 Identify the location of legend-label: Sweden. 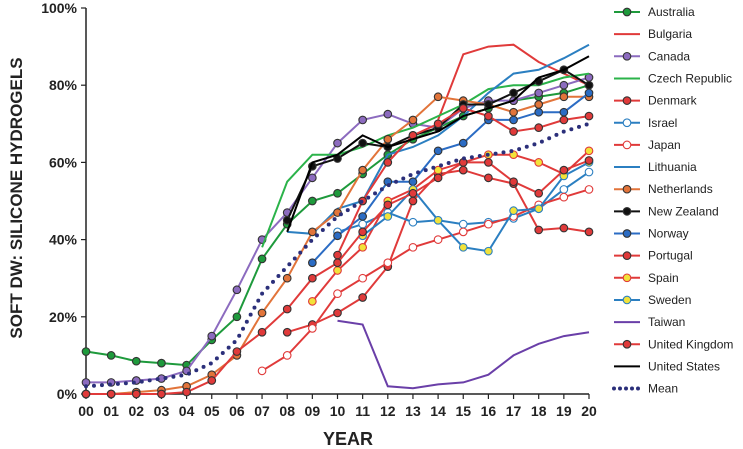
(669, 300).